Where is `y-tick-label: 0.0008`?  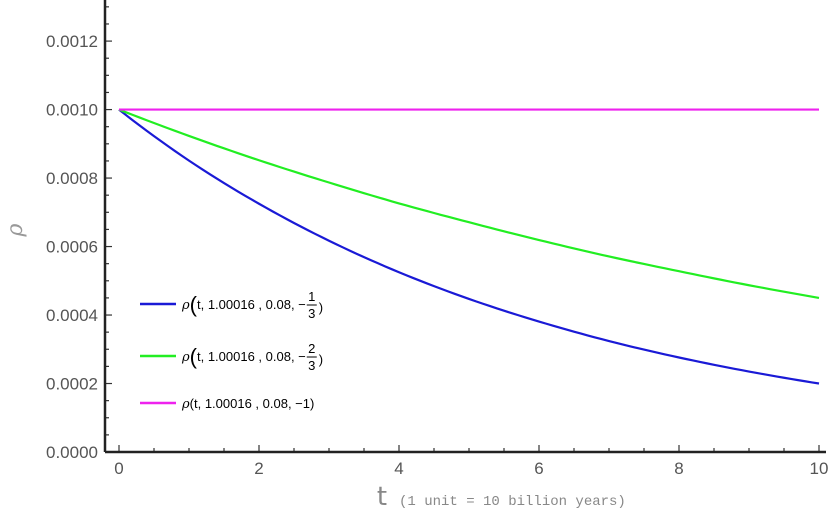
y-tick-label: 0.0008 is located at coordinates (72, 178).